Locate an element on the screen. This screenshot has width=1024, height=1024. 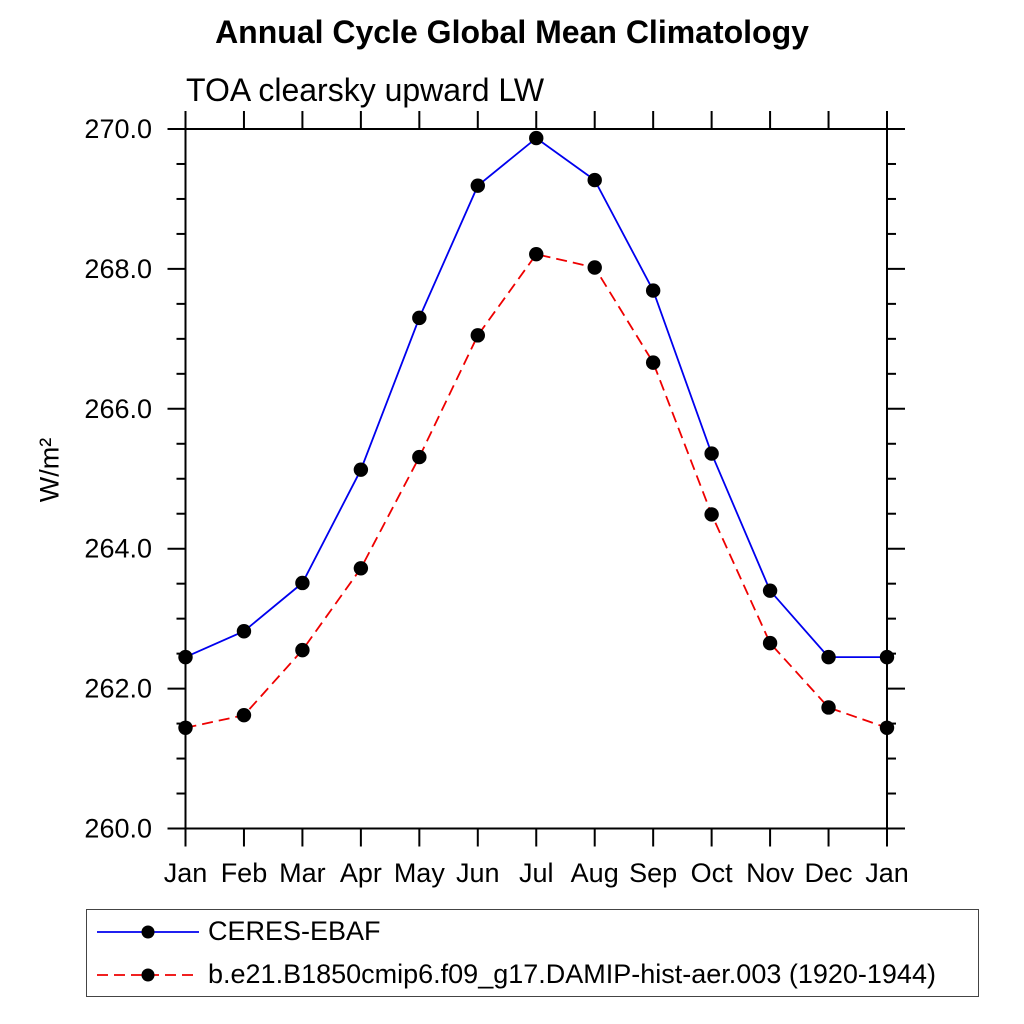
legend-line-sample-solid is located at coordinates (148, 931).